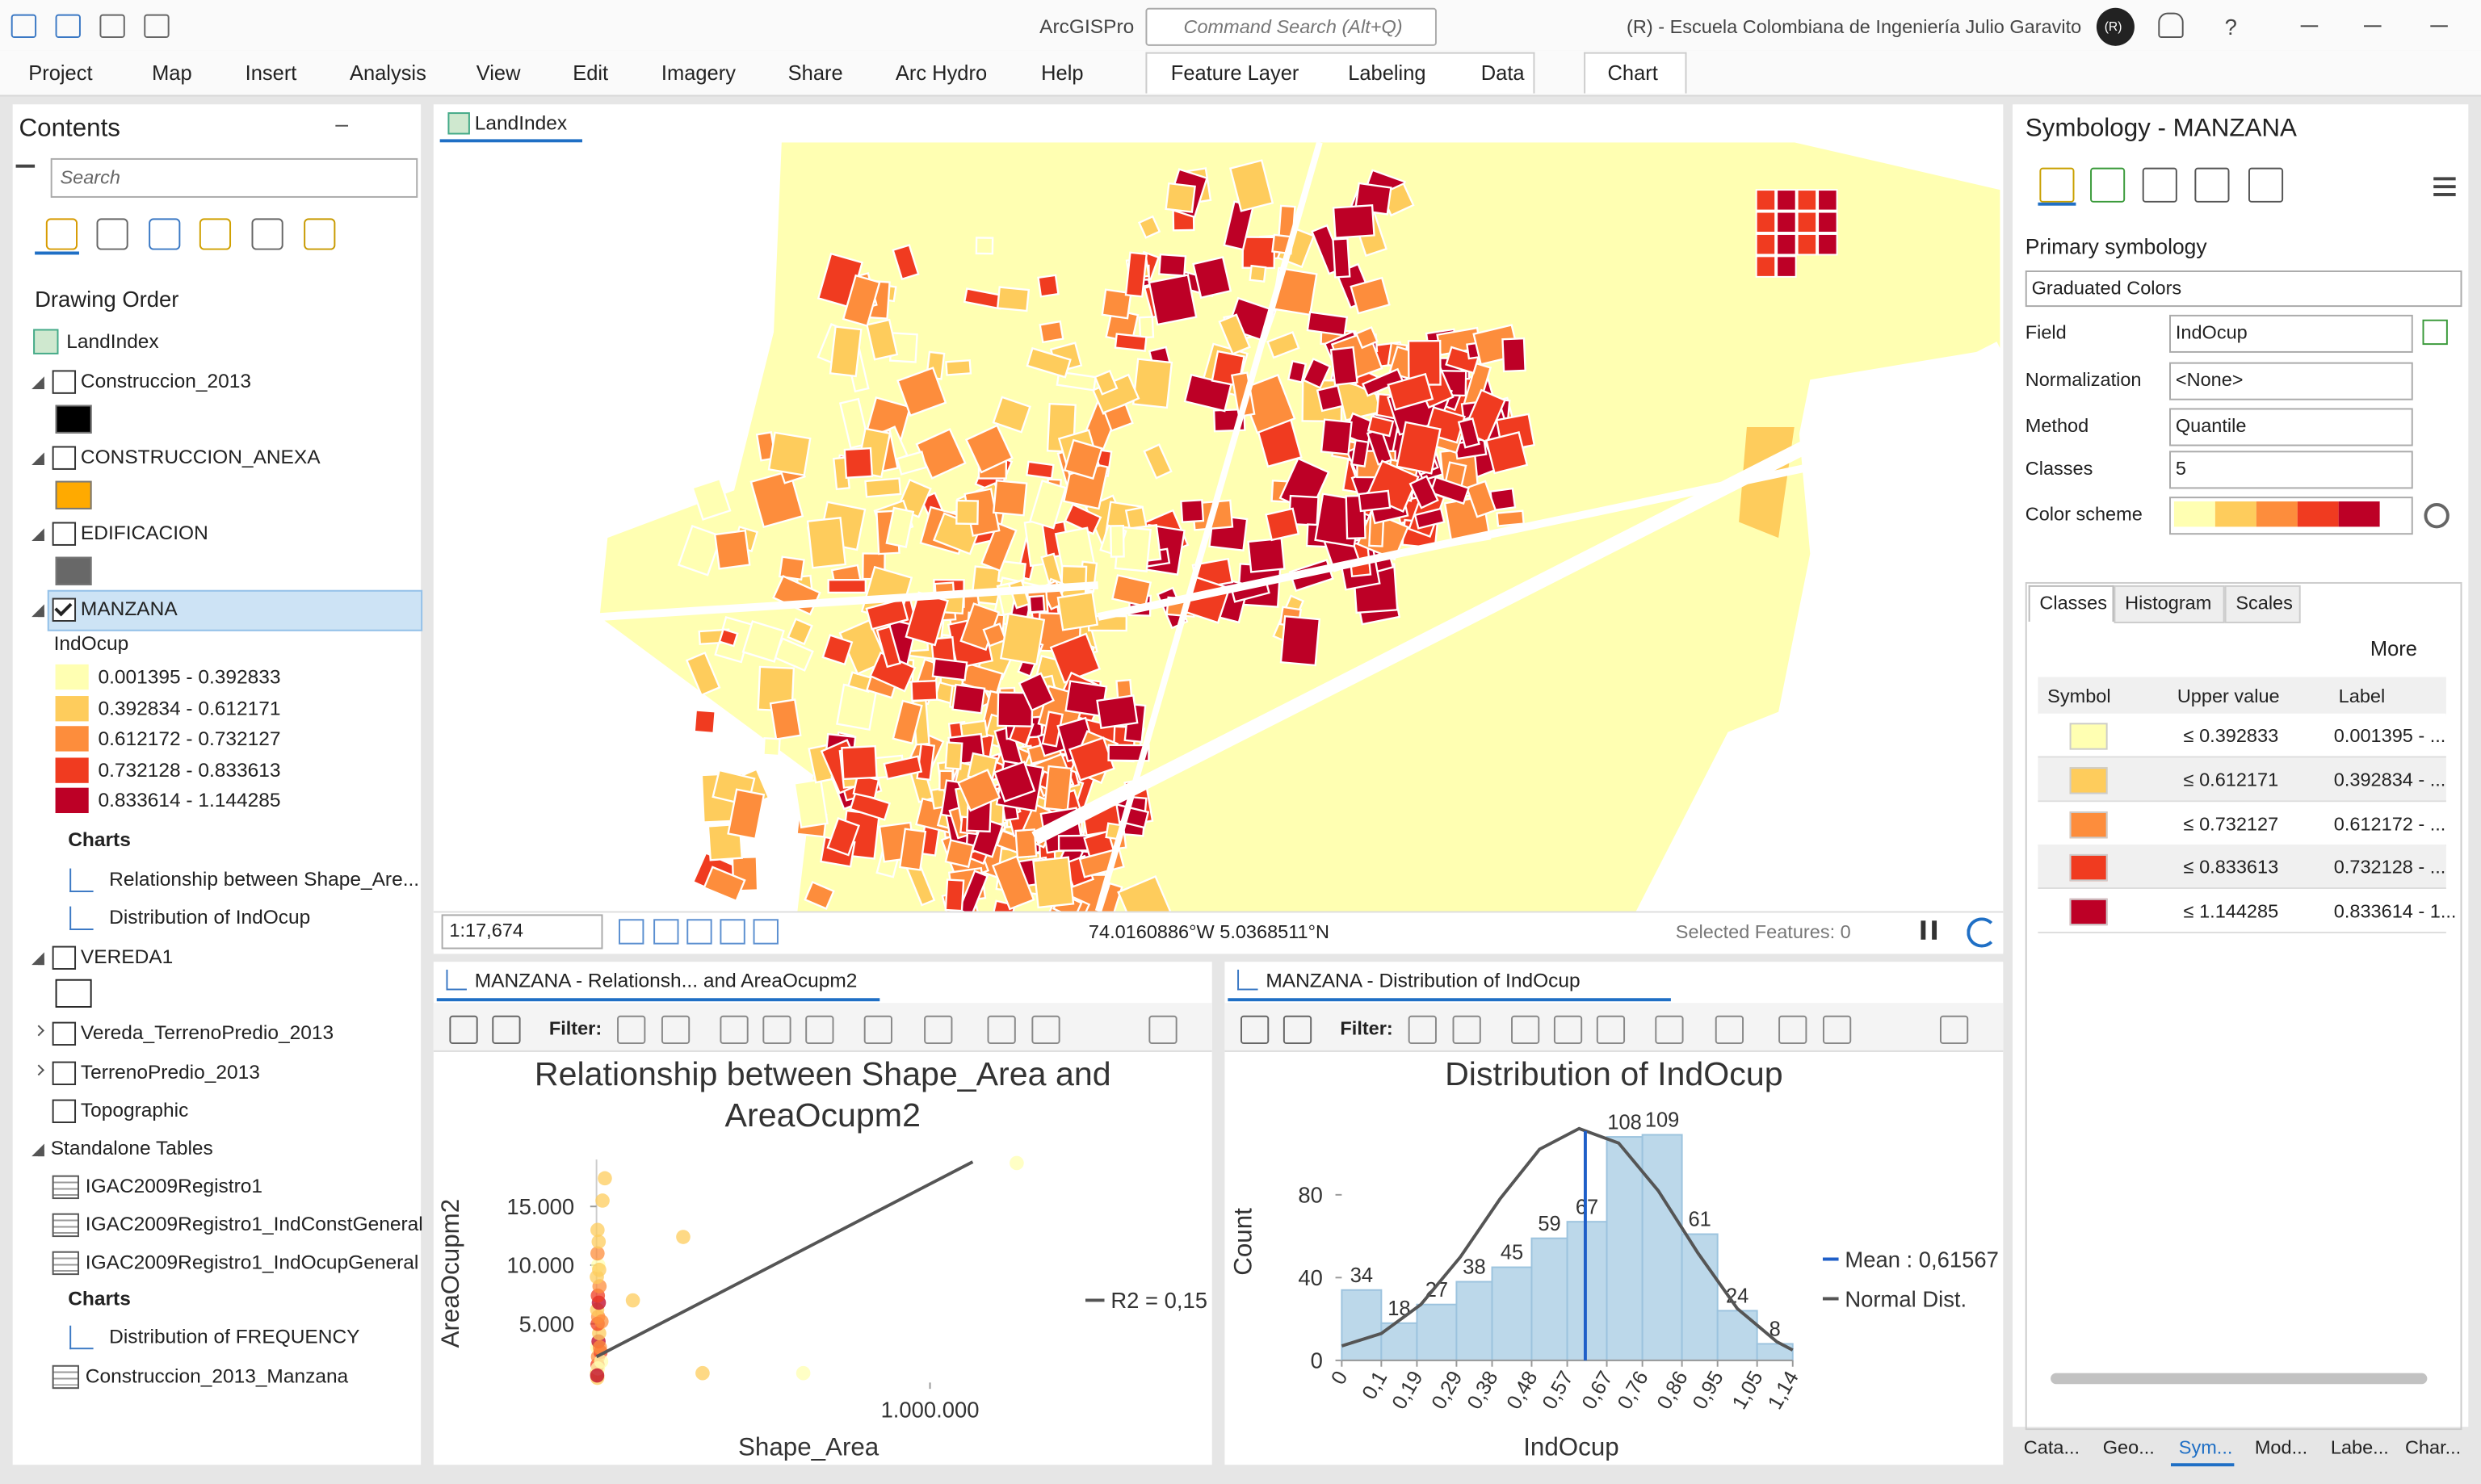 The height and width of the screenshot is (1484, 2481). I want to click on layer-name: TerrenoPredio_2013, so click(170, 1072).